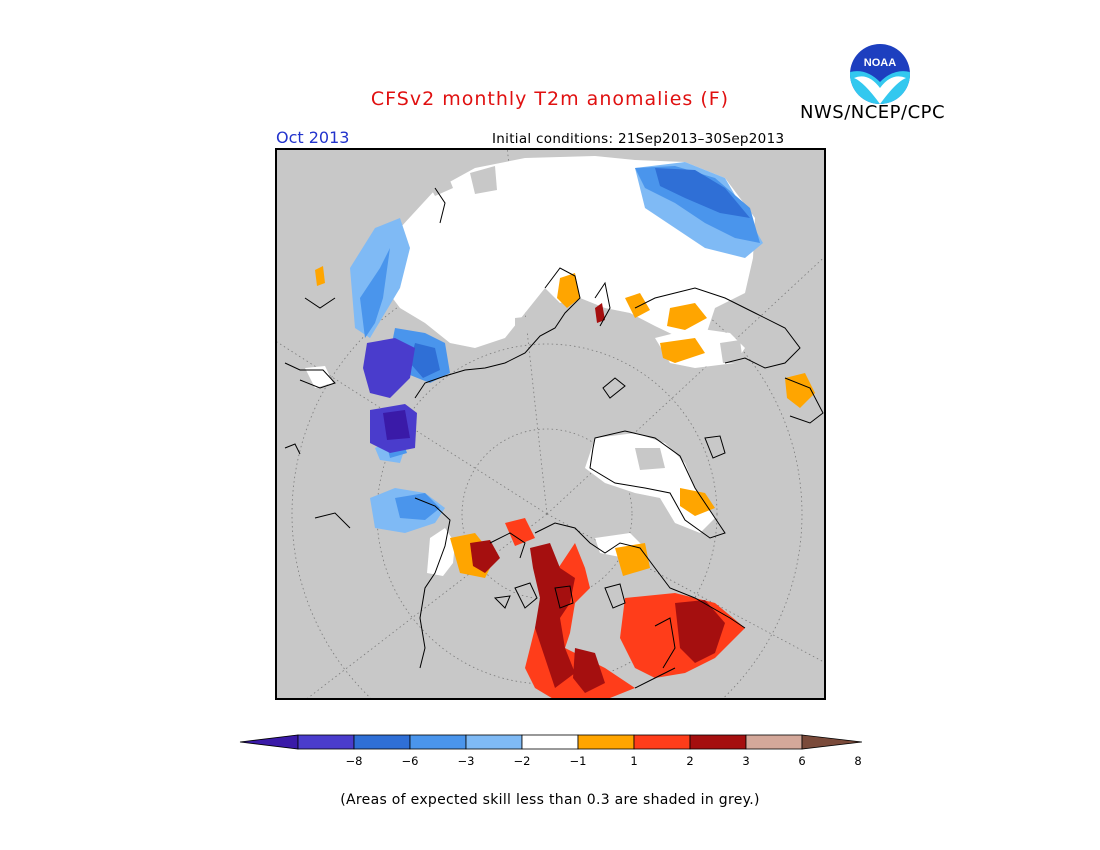 The image size is (1100, 850). Describe the element at coordinates (313, 137) in the screenshot. I see `valid-month: Oct 2013` at that location.